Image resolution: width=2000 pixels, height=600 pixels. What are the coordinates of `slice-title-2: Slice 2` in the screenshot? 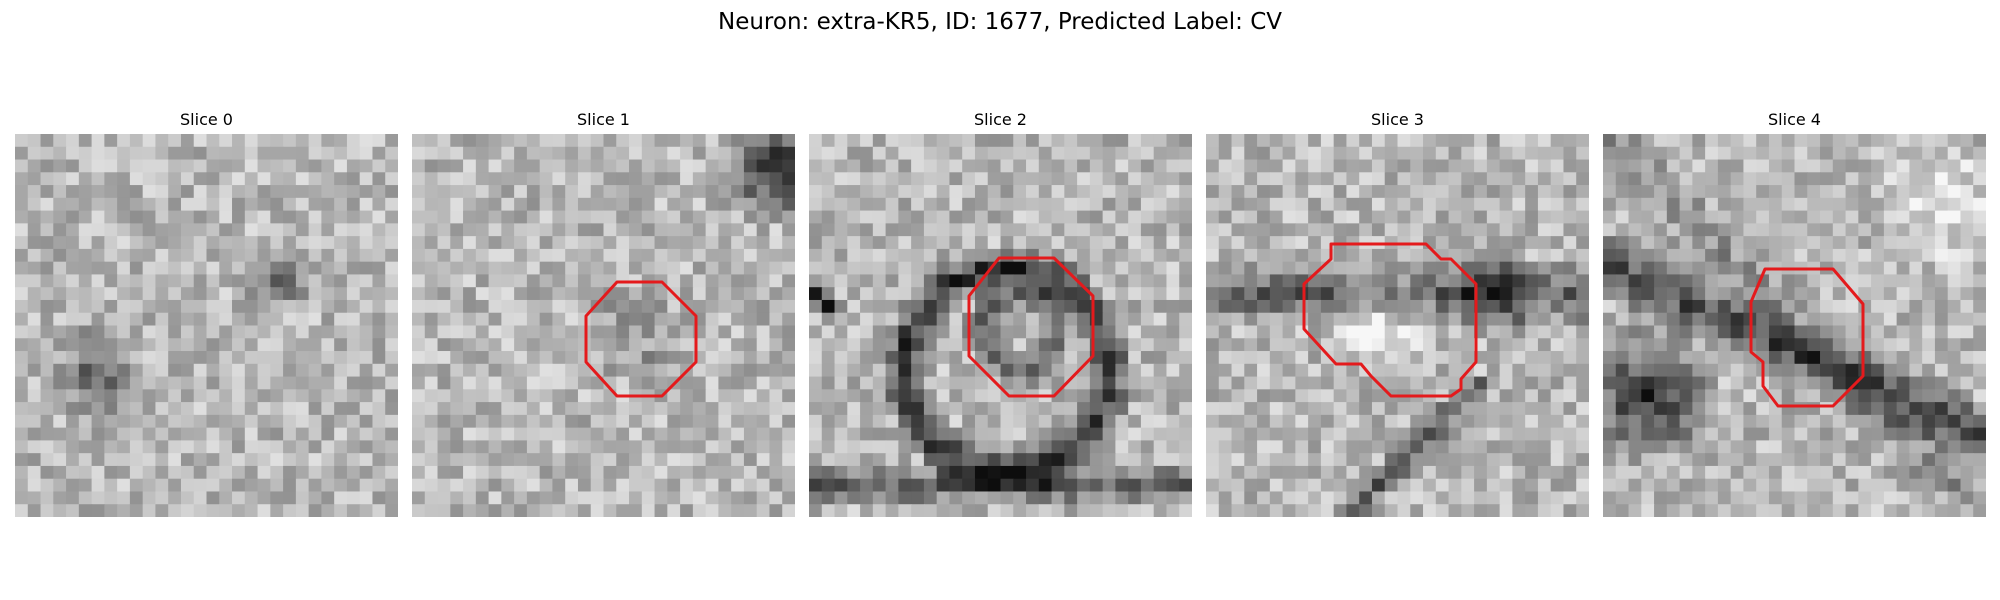 It's located at (1000, 119).